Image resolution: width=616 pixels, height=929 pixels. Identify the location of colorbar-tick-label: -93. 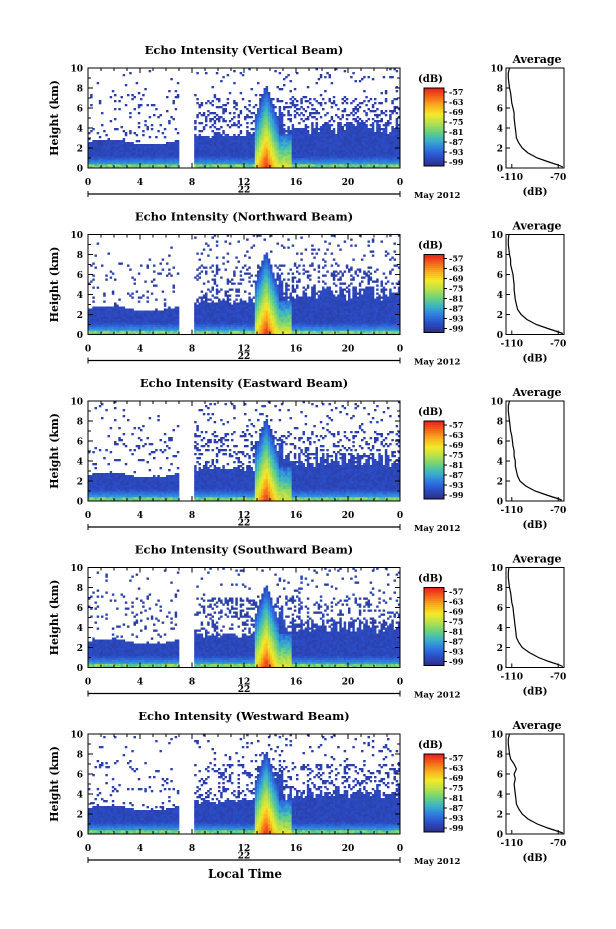
(456, 152).